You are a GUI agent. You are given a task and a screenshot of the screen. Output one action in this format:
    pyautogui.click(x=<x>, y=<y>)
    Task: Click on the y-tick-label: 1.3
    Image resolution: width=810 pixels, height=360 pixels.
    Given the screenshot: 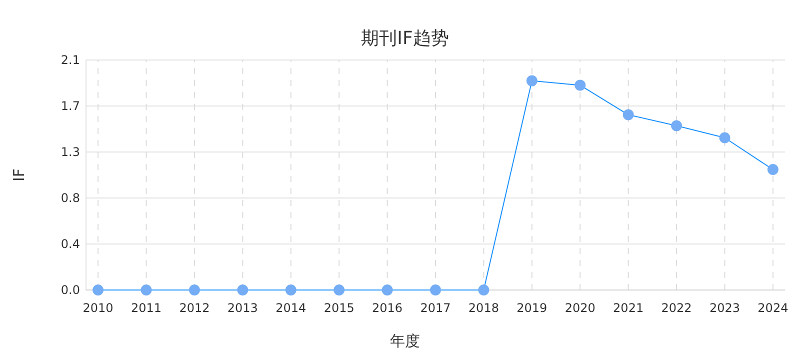 What is the action you would take?
    pyautogui.click(x=70, y=152)
    